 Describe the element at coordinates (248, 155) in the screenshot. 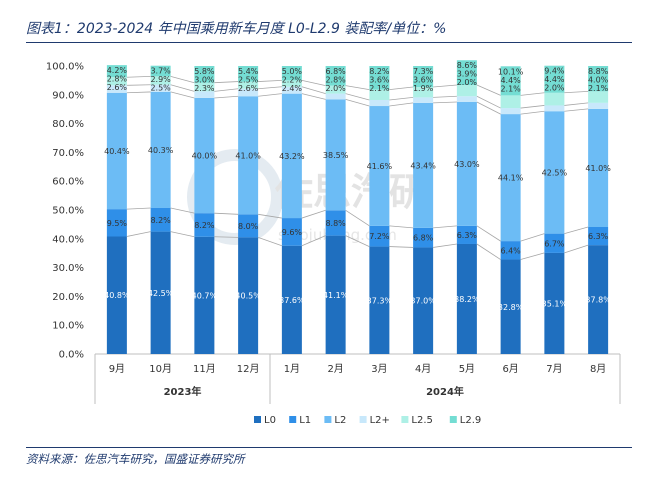

I see `data-label: 41.0%` at that location.